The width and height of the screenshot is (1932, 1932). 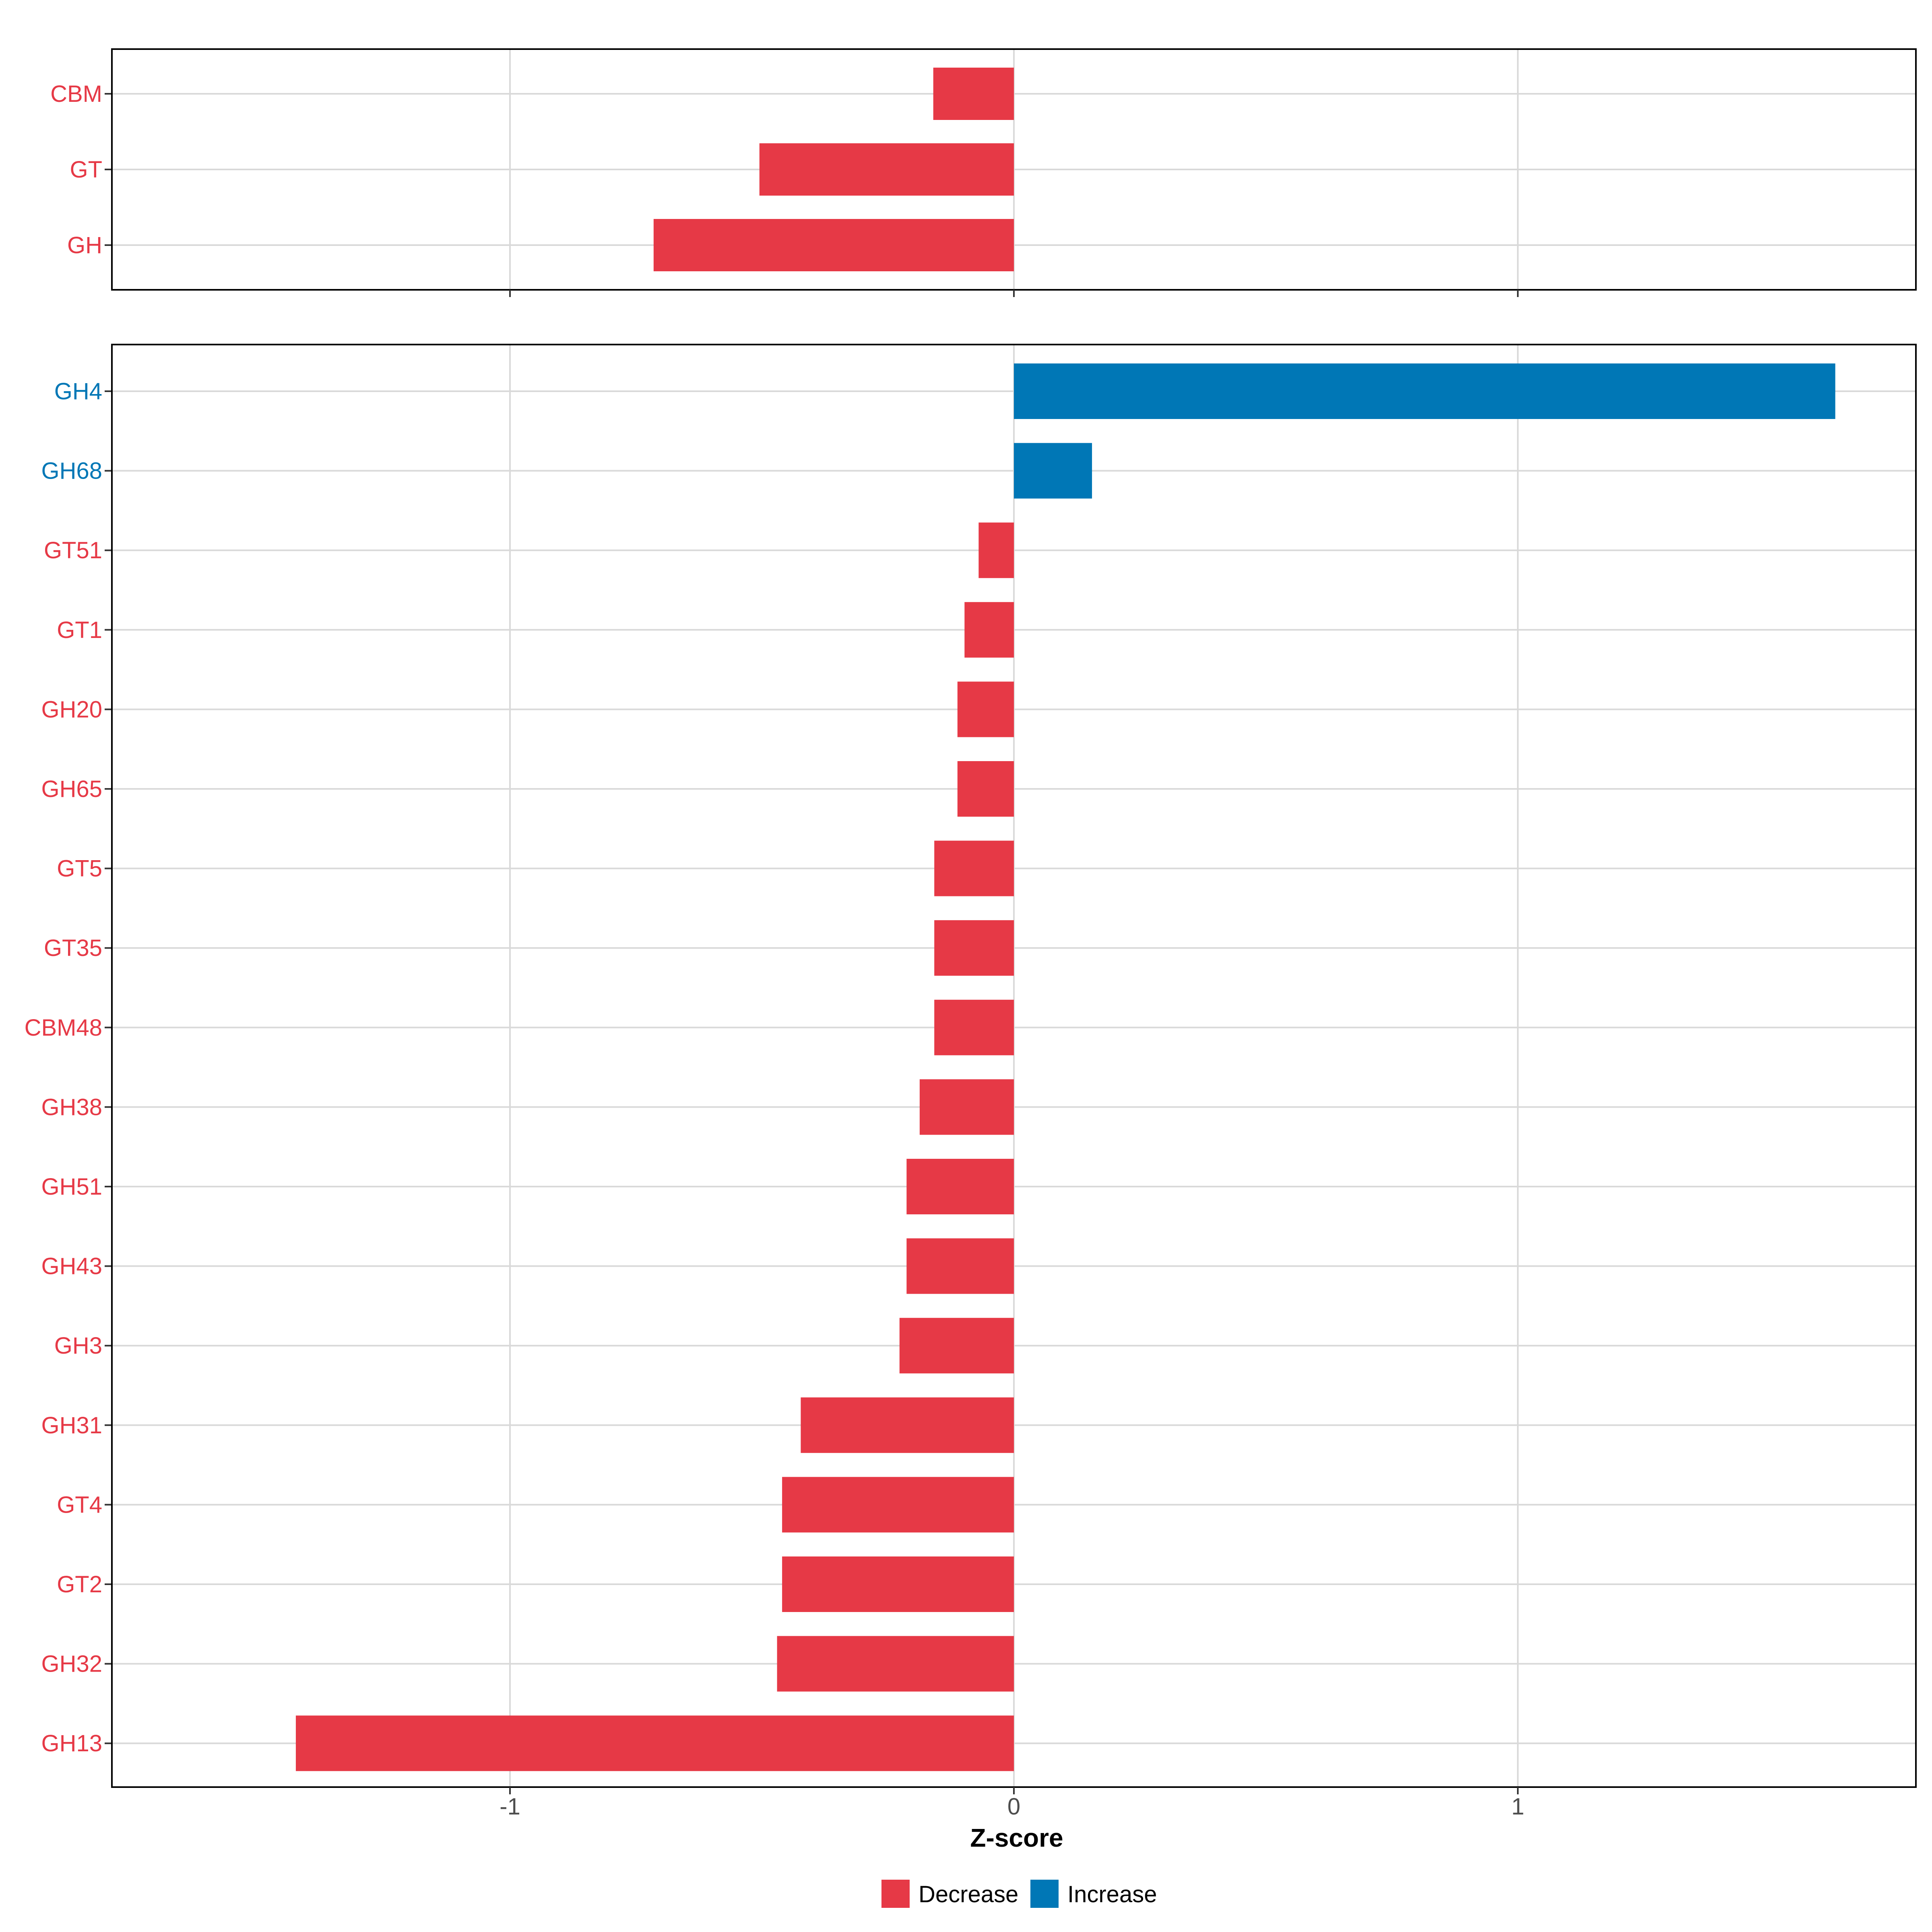 I want to click on legend: Decrease Increase, so click(x=1019, y=1894).